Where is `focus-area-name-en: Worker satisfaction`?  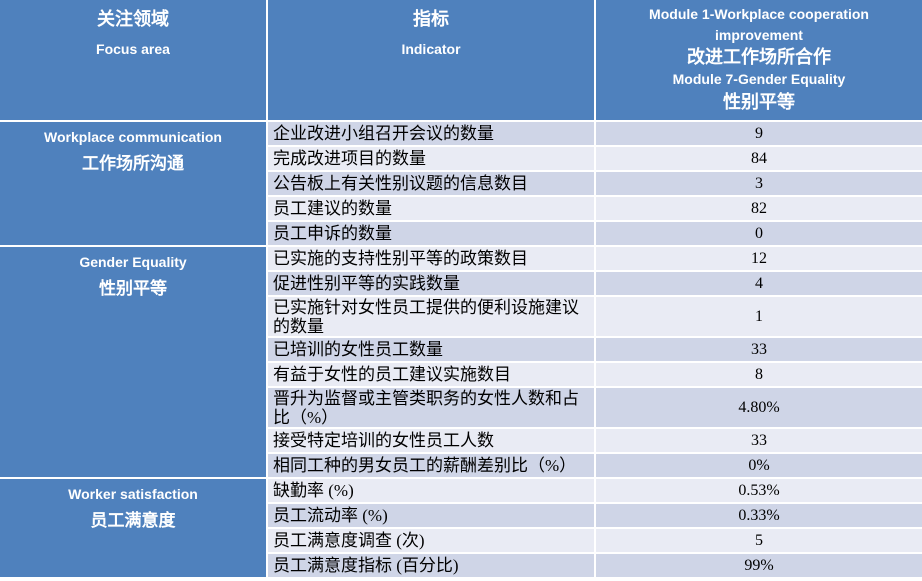 focus-area-name-en: Worker satisfaction is located at coordinates (133, 494).